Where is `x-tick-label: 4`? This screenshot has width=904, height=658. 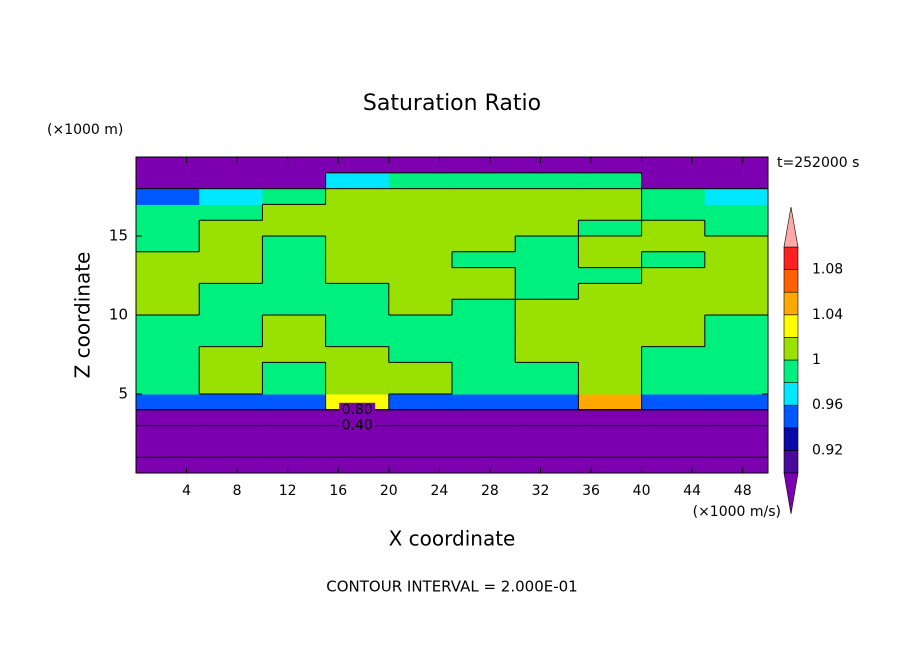
x-tick-label: 4 is located at coordinates (186, 491).